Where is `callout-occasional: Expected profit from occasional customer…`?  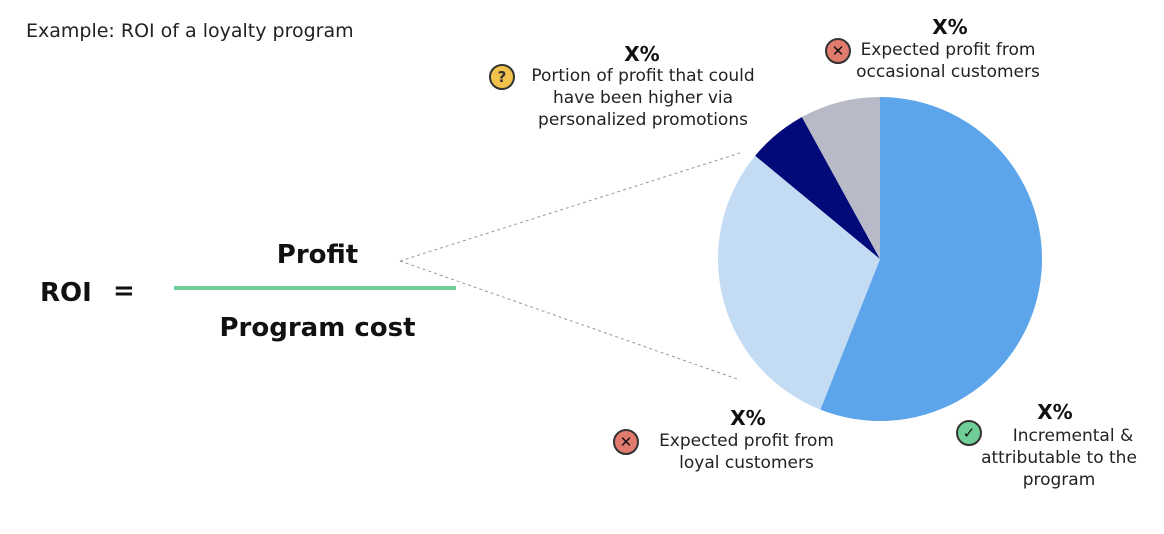 callout-occasional: Expected profit from occasional customer… is located at coordinates (948, 61).